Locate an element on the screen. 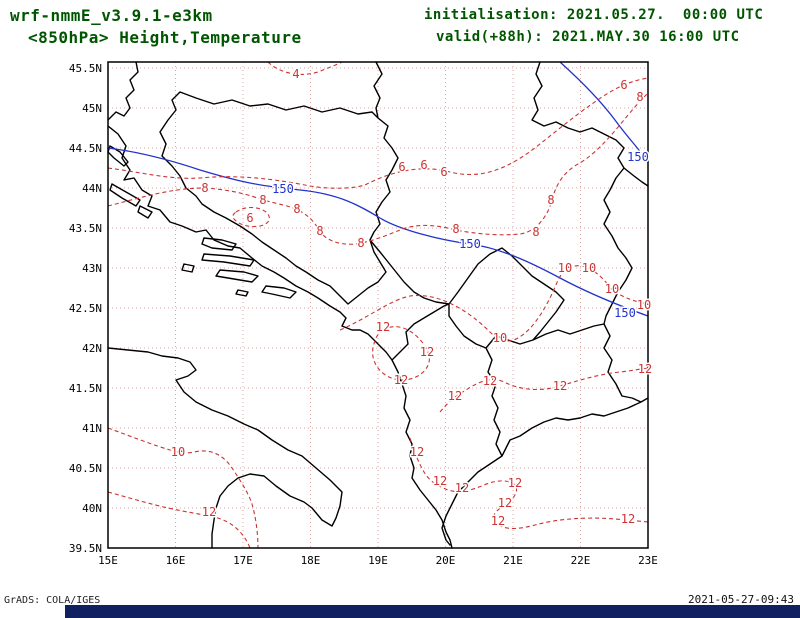 The image size is (800, 618). valid-time-label: valid(+88h): 2021.MAY.30 16:00 UTC is located at coordinates (588, 37).